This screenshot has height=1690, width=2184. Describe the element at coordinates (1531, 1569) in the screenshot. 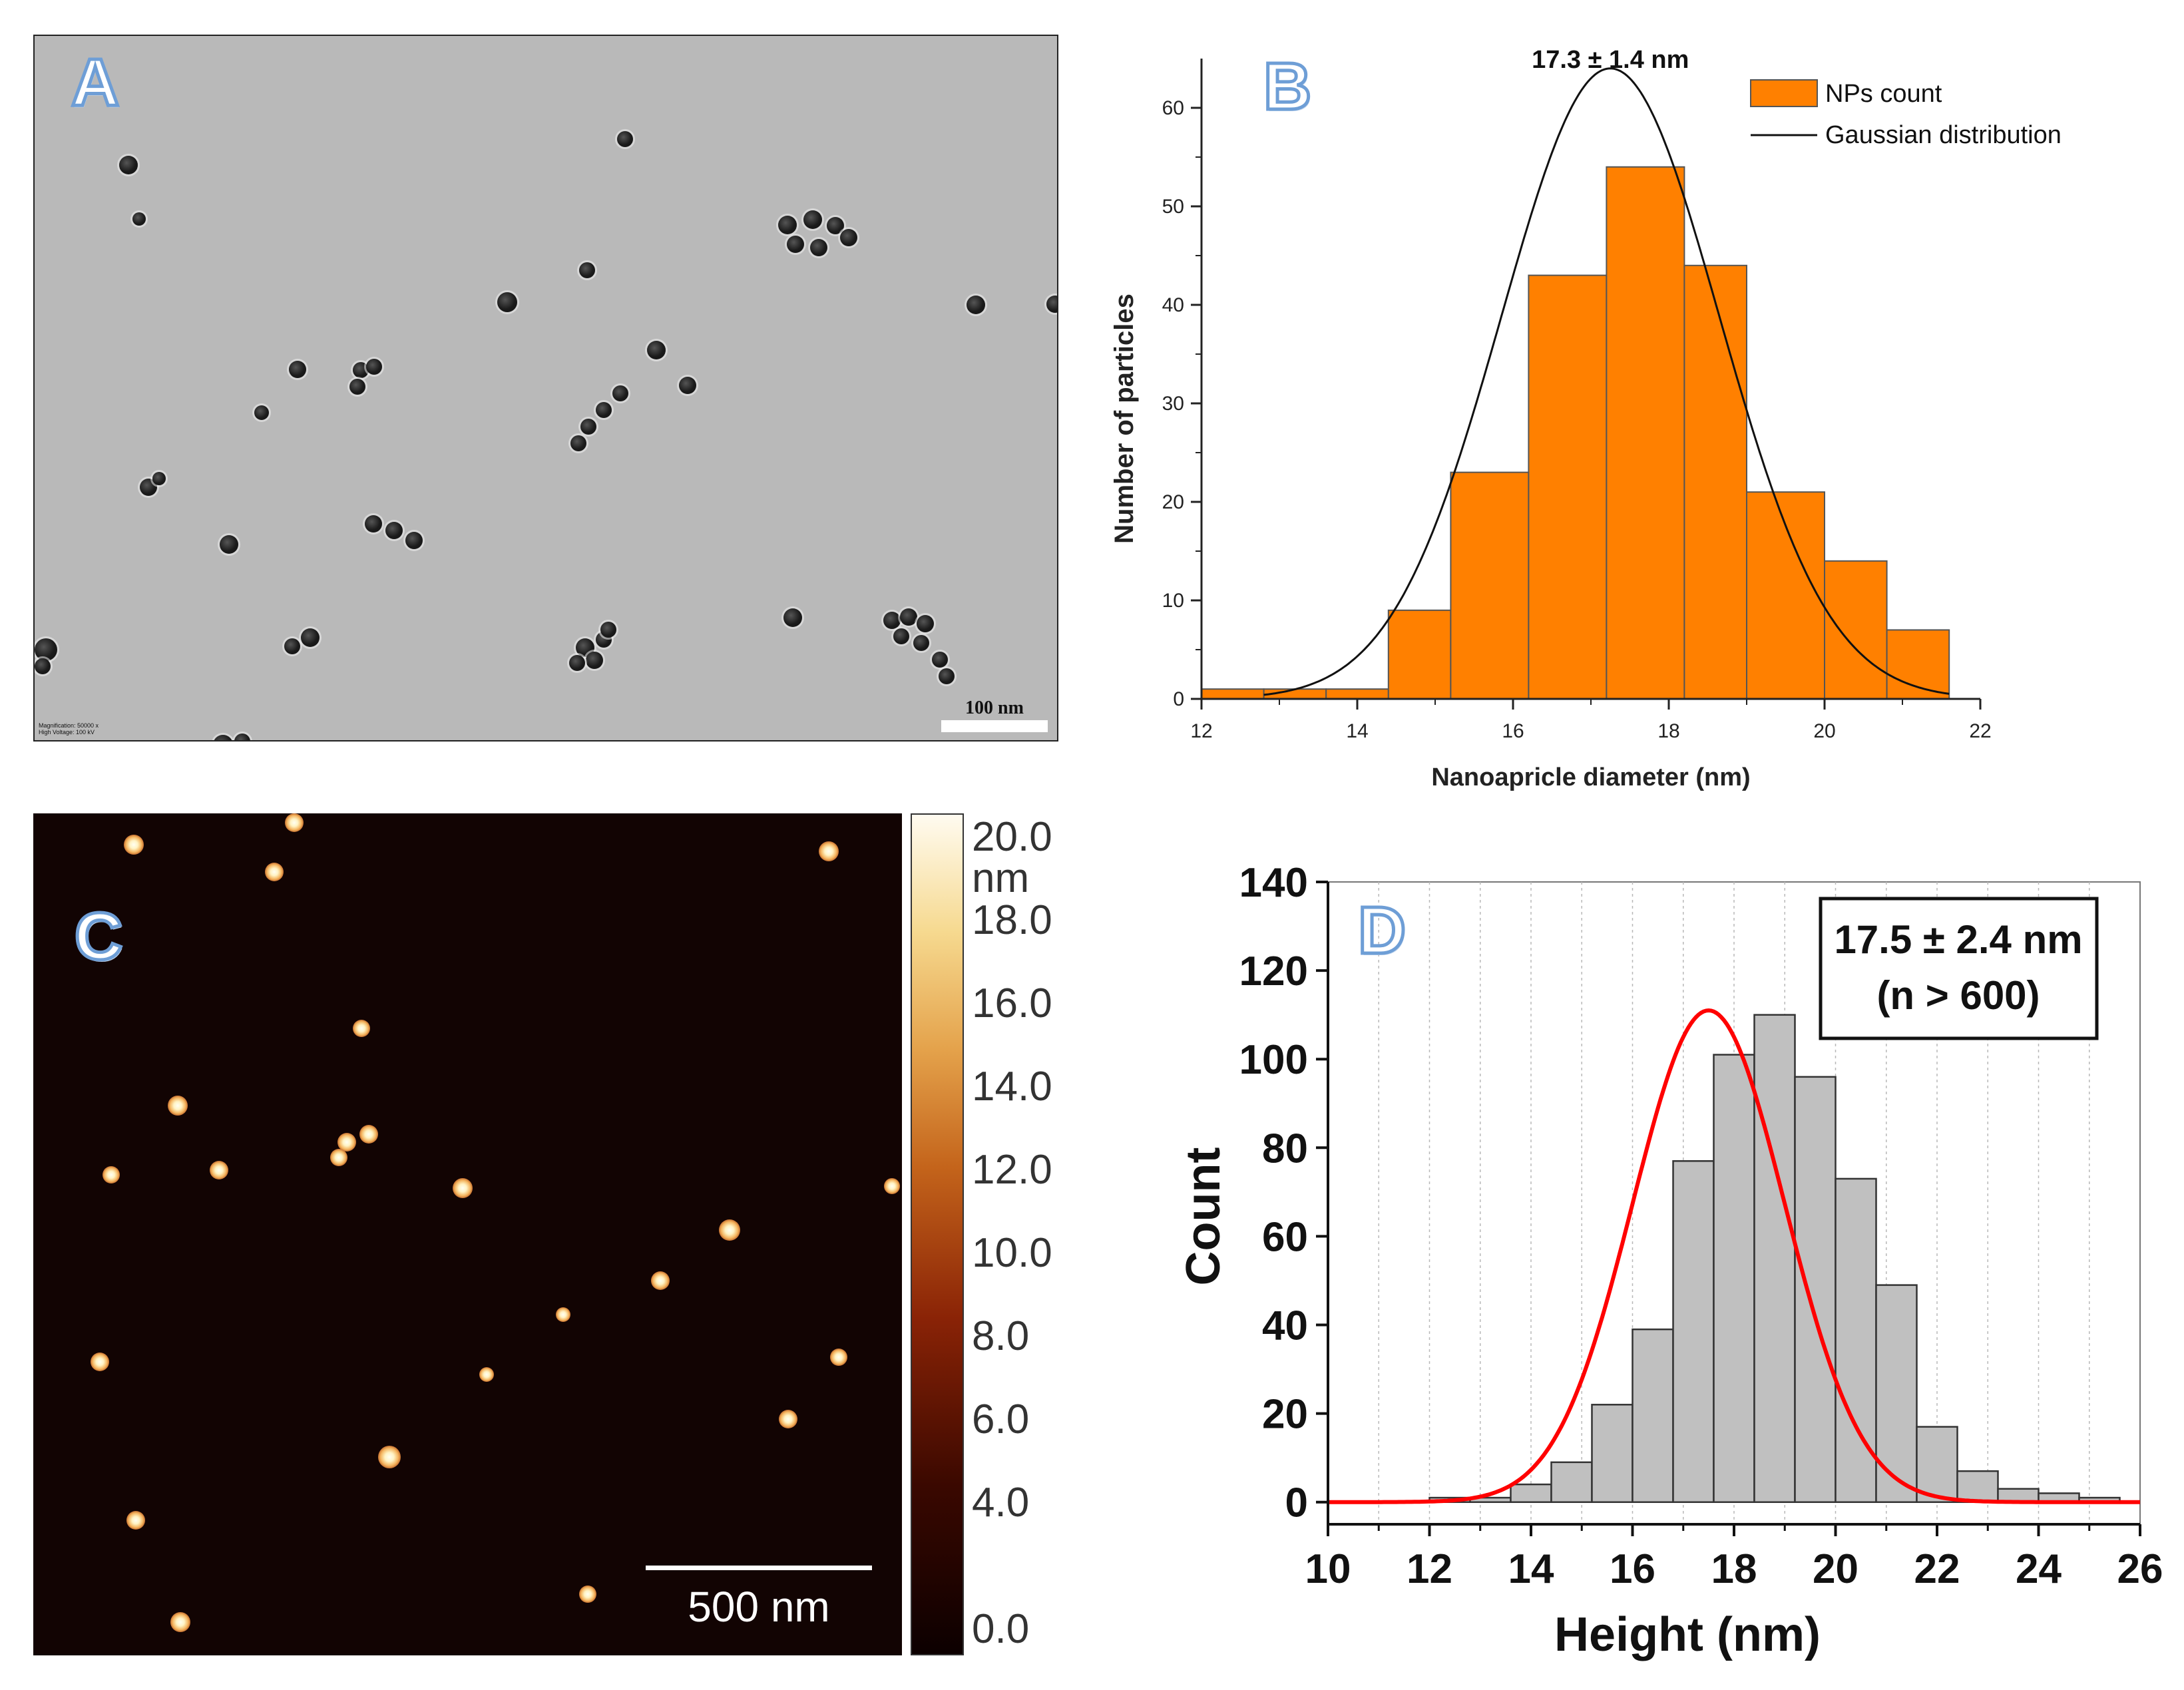

I see `xtick-label-d-2: 14` at that location.